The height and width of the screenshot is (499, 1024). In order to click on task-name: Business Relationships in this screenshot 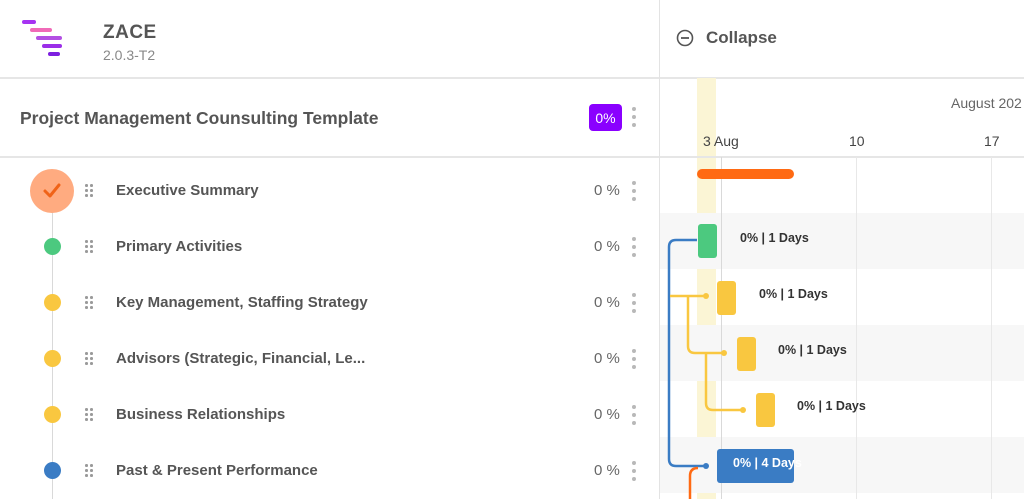, I will do `click(201, 414)`.